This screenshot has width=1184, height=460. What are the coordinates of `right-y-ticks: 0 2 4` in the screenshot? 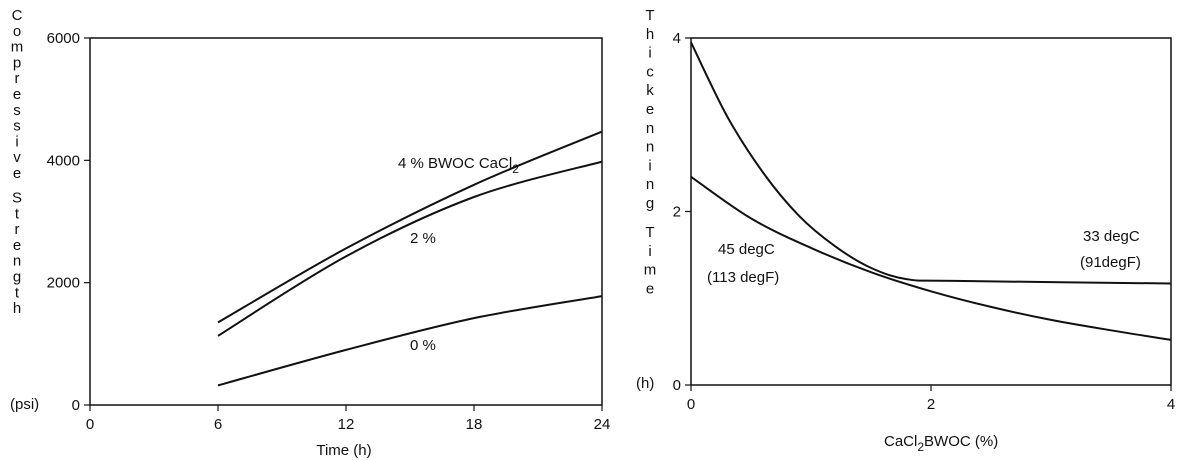 It's located at (682, 212).